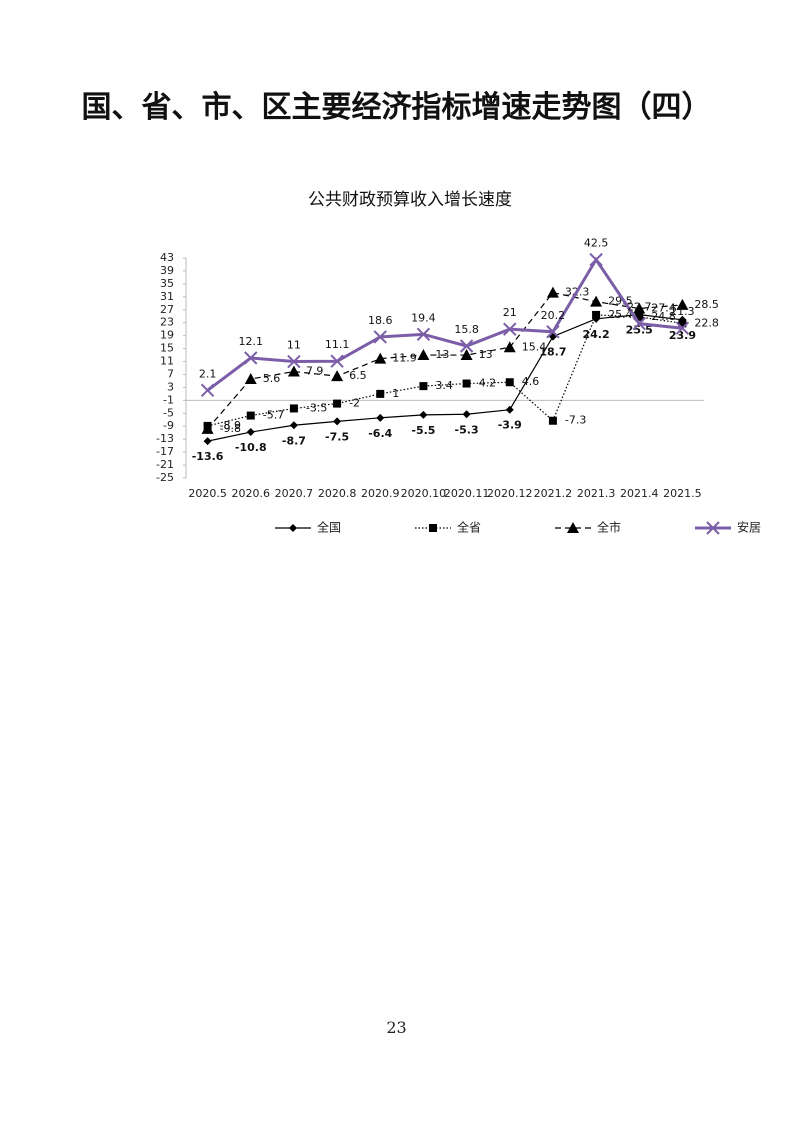 This screenshot has height=1122, width=793. I want to click on y-tick-label: -9, so click(168, 425).